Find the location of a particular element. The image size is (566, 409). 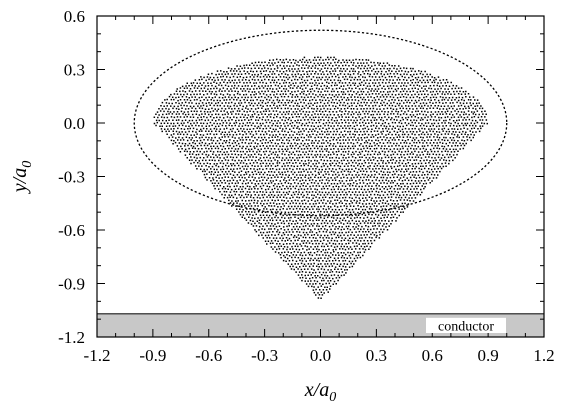

y-axis-label: y/a0 is located at coordinates (22, 177).